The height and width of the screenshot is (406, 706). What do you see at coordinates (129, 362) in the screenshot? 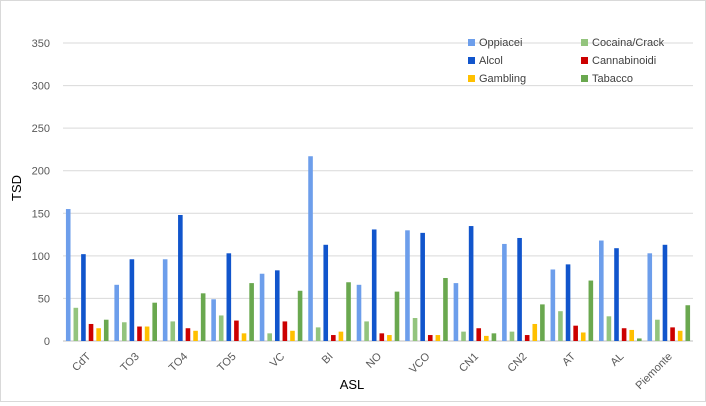
I see `x-tick-label: TO3` at bounding box center [129, 362].